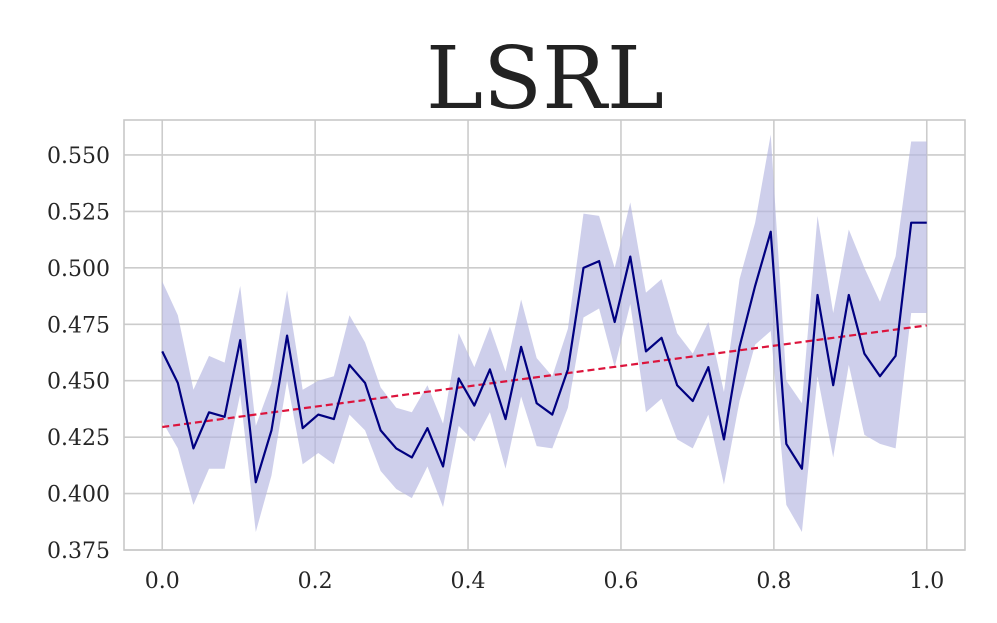 This screenshot has height=623, width=997. I want to click on chart-title: LSRL, so click(545, 79).